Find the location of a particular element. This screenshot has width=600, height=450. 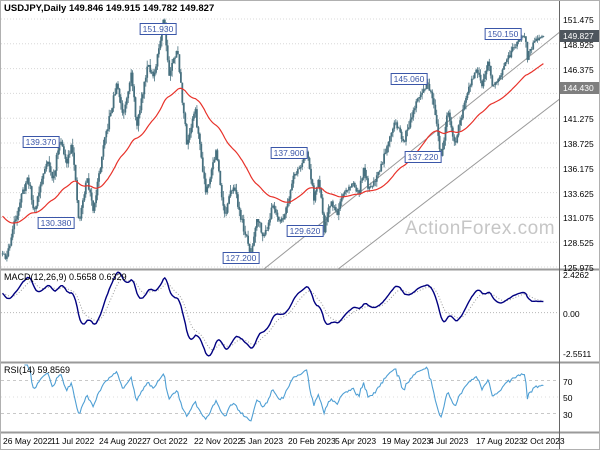

time-axis-label: 5 Jan 2023 is located at coordinates (262, 441).